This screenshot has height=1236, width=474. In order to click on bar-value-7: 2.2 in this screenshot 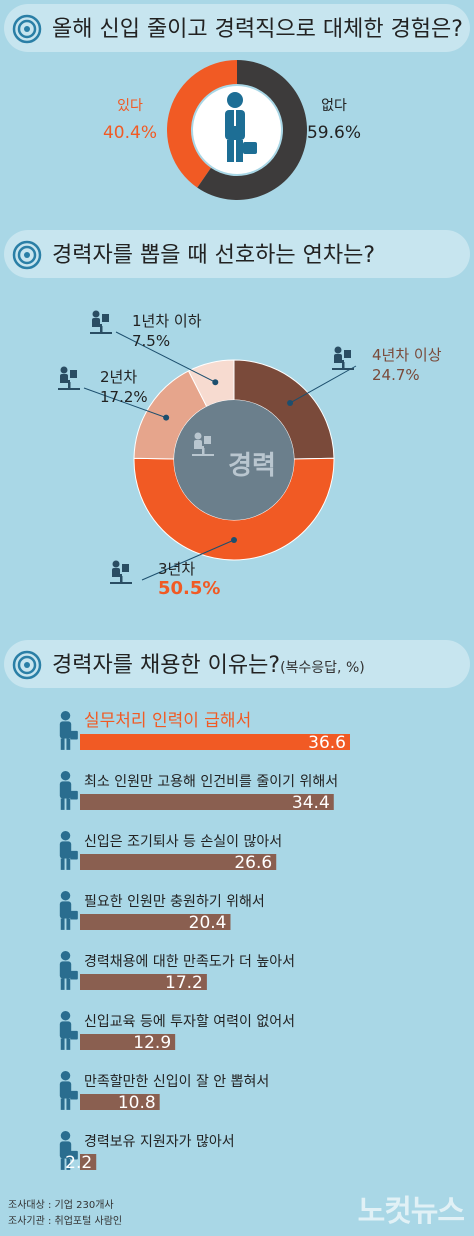, I will do `click(78, 1163)`.